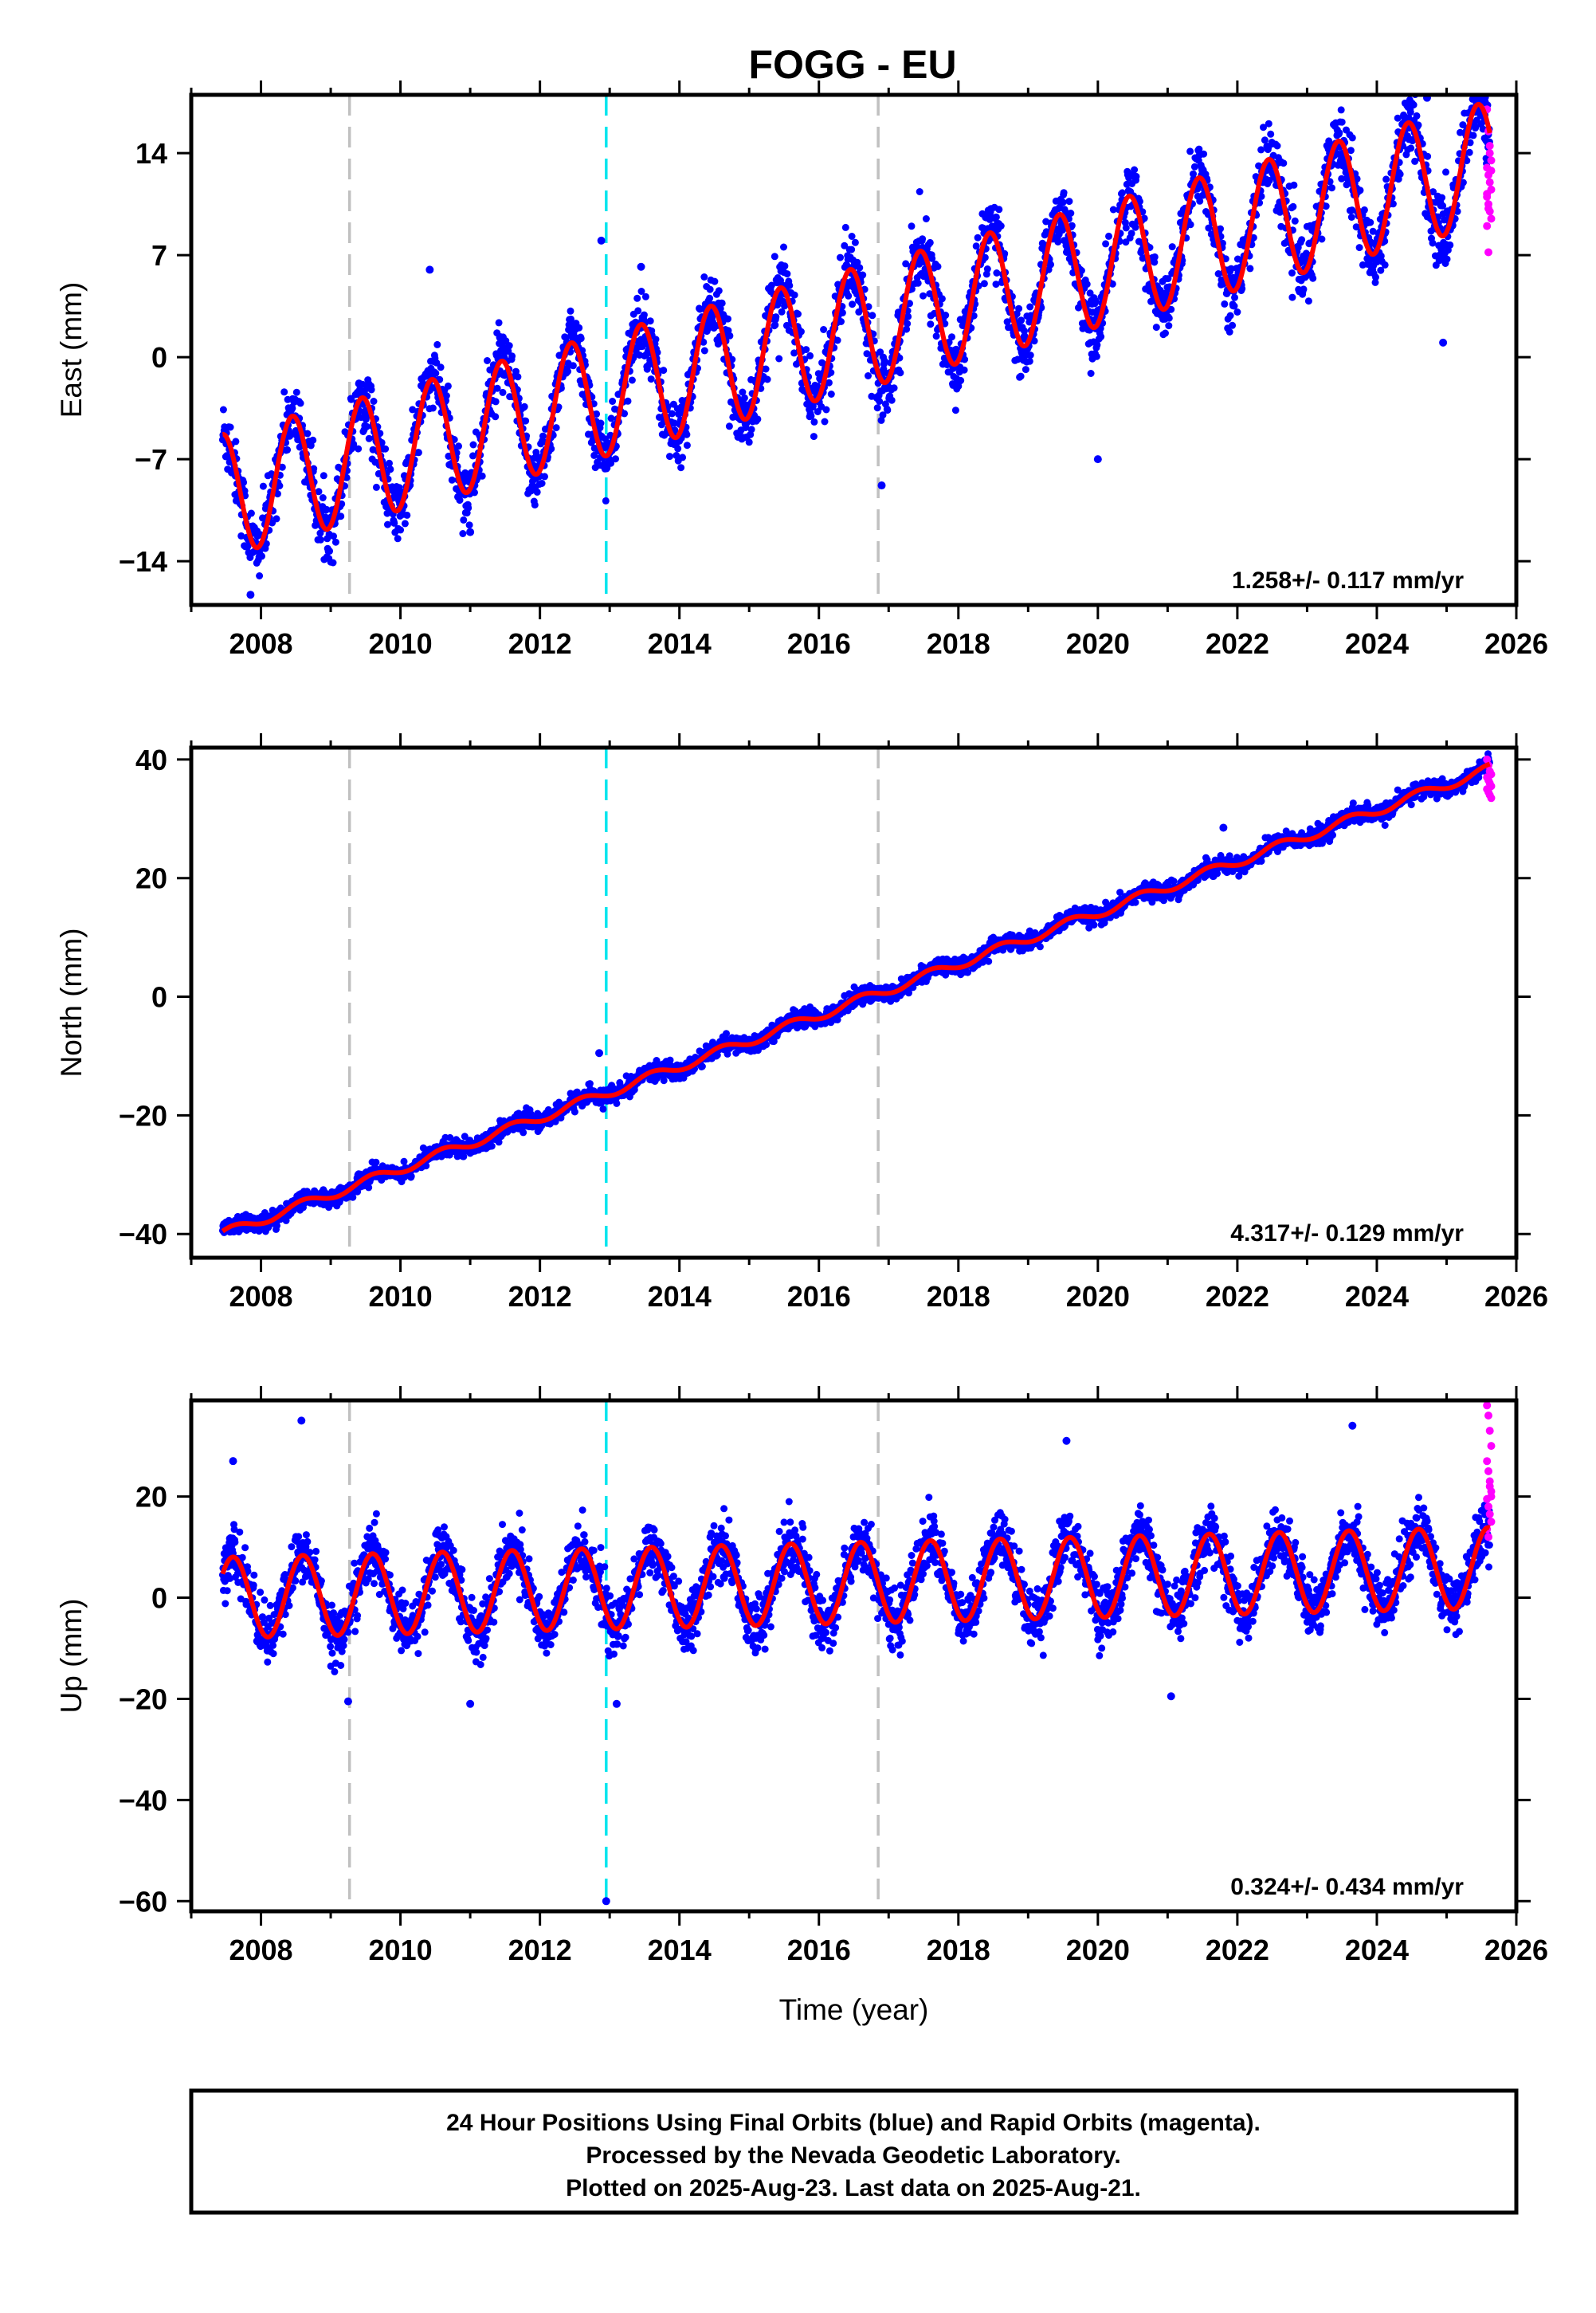  Describe the element at coordinates (1238, 643) in the screenshot. I see `x-tick-label: 2022` at that location.